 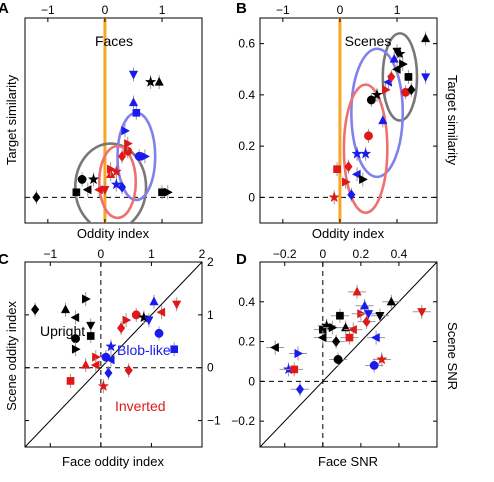 What do you see at coordinates (113, 461) in the screenshot?
I see `panel-c-xlabel: Face oddity index` at bounding box center [113, 461].